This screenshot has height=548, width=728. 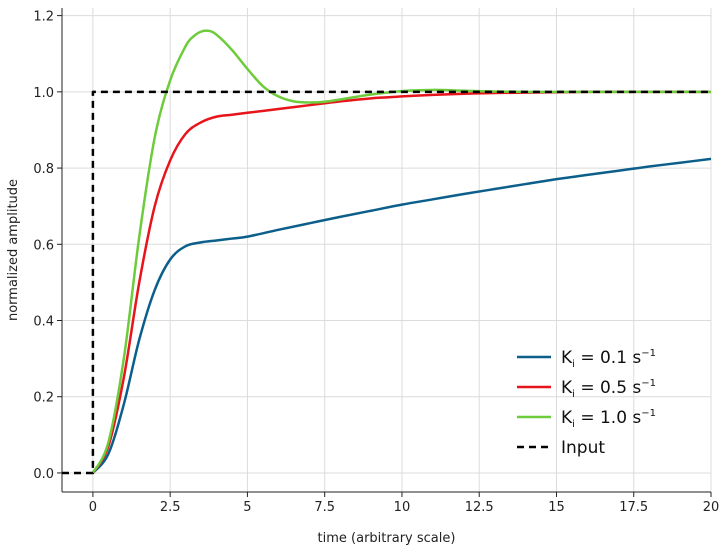 What do you see at coordinates (43, 474) in the screenshot?
I see `y-tick-label: 0.0` at bounding box center [43, 474].